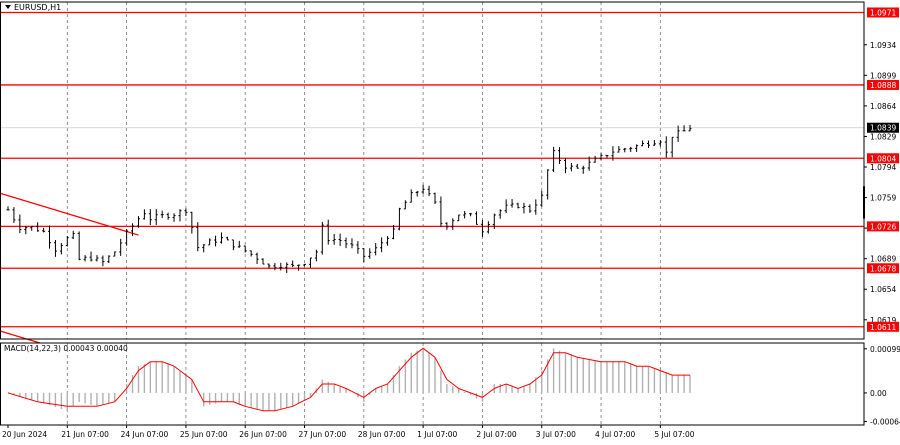  Describe the element at coordinates (878, 393) in the screenshot. I see `macd-tick-label: 0.00` at that location.